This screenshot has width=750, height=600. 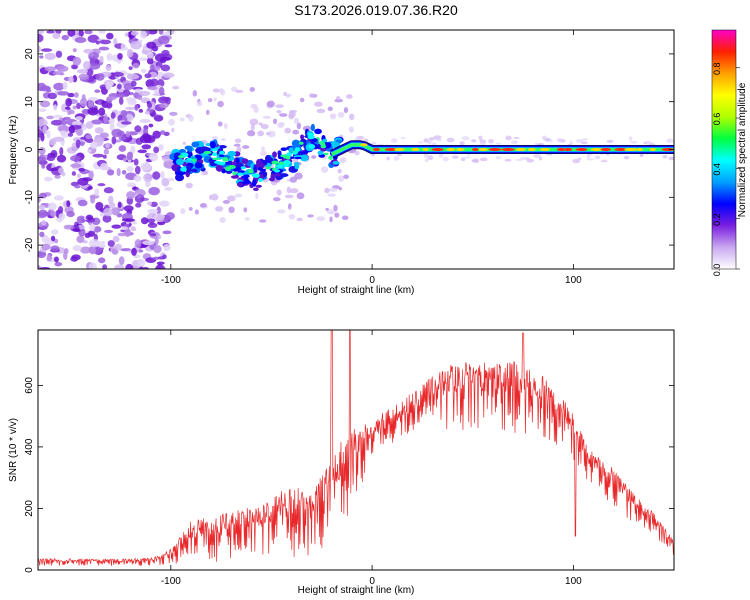 What do you see at coordinates (724, 149) in the screenshot?
I see `colorbar-scale` at bounding box center [724, 149].